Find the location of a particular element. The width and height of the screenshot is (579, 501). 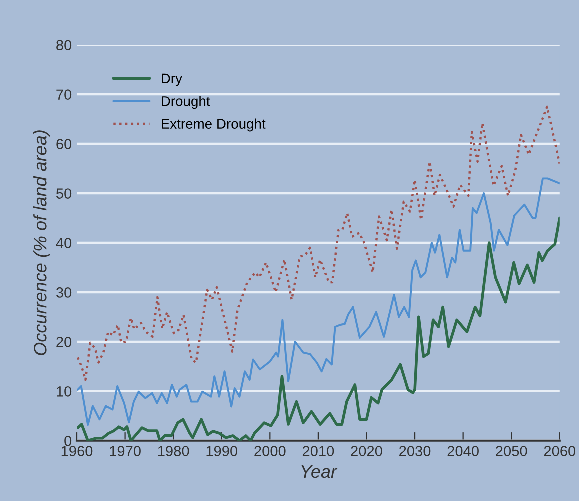

x-tick-label: 1970 is located at coordinates (125, 451).